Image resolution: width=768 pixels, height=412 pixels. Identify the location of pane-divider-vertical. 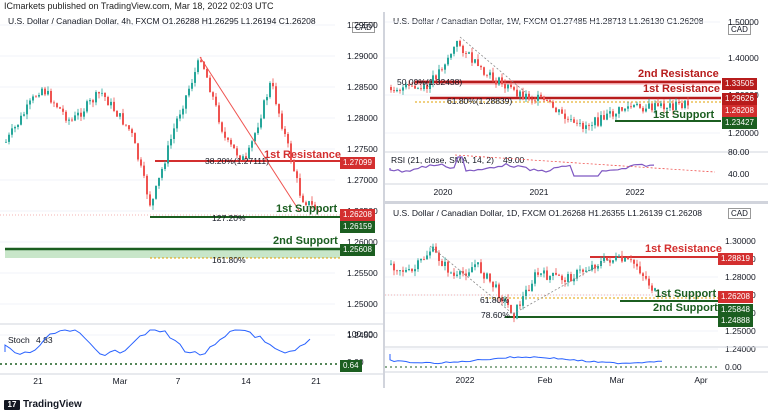
(384, 200).